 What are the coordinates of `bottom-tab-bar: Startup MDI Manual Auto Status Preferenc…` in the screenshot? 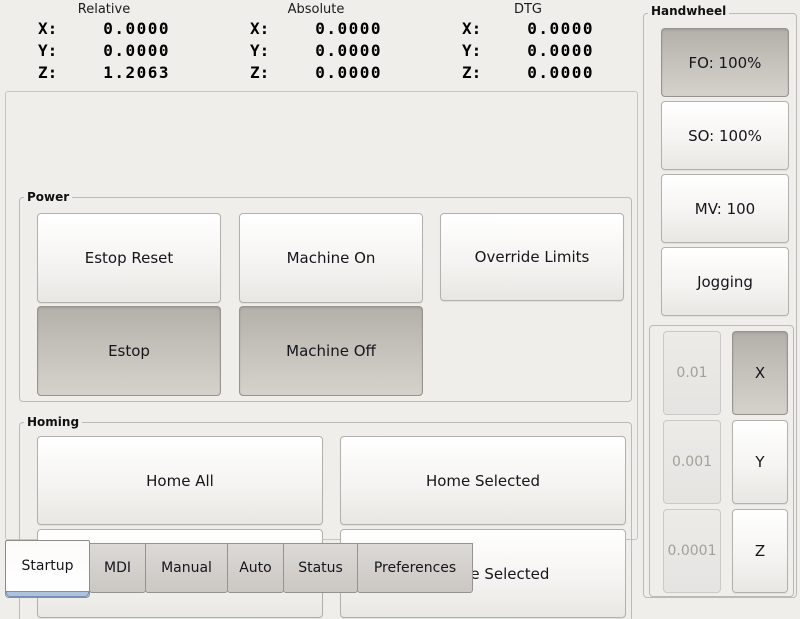 It's located at (239, 569).